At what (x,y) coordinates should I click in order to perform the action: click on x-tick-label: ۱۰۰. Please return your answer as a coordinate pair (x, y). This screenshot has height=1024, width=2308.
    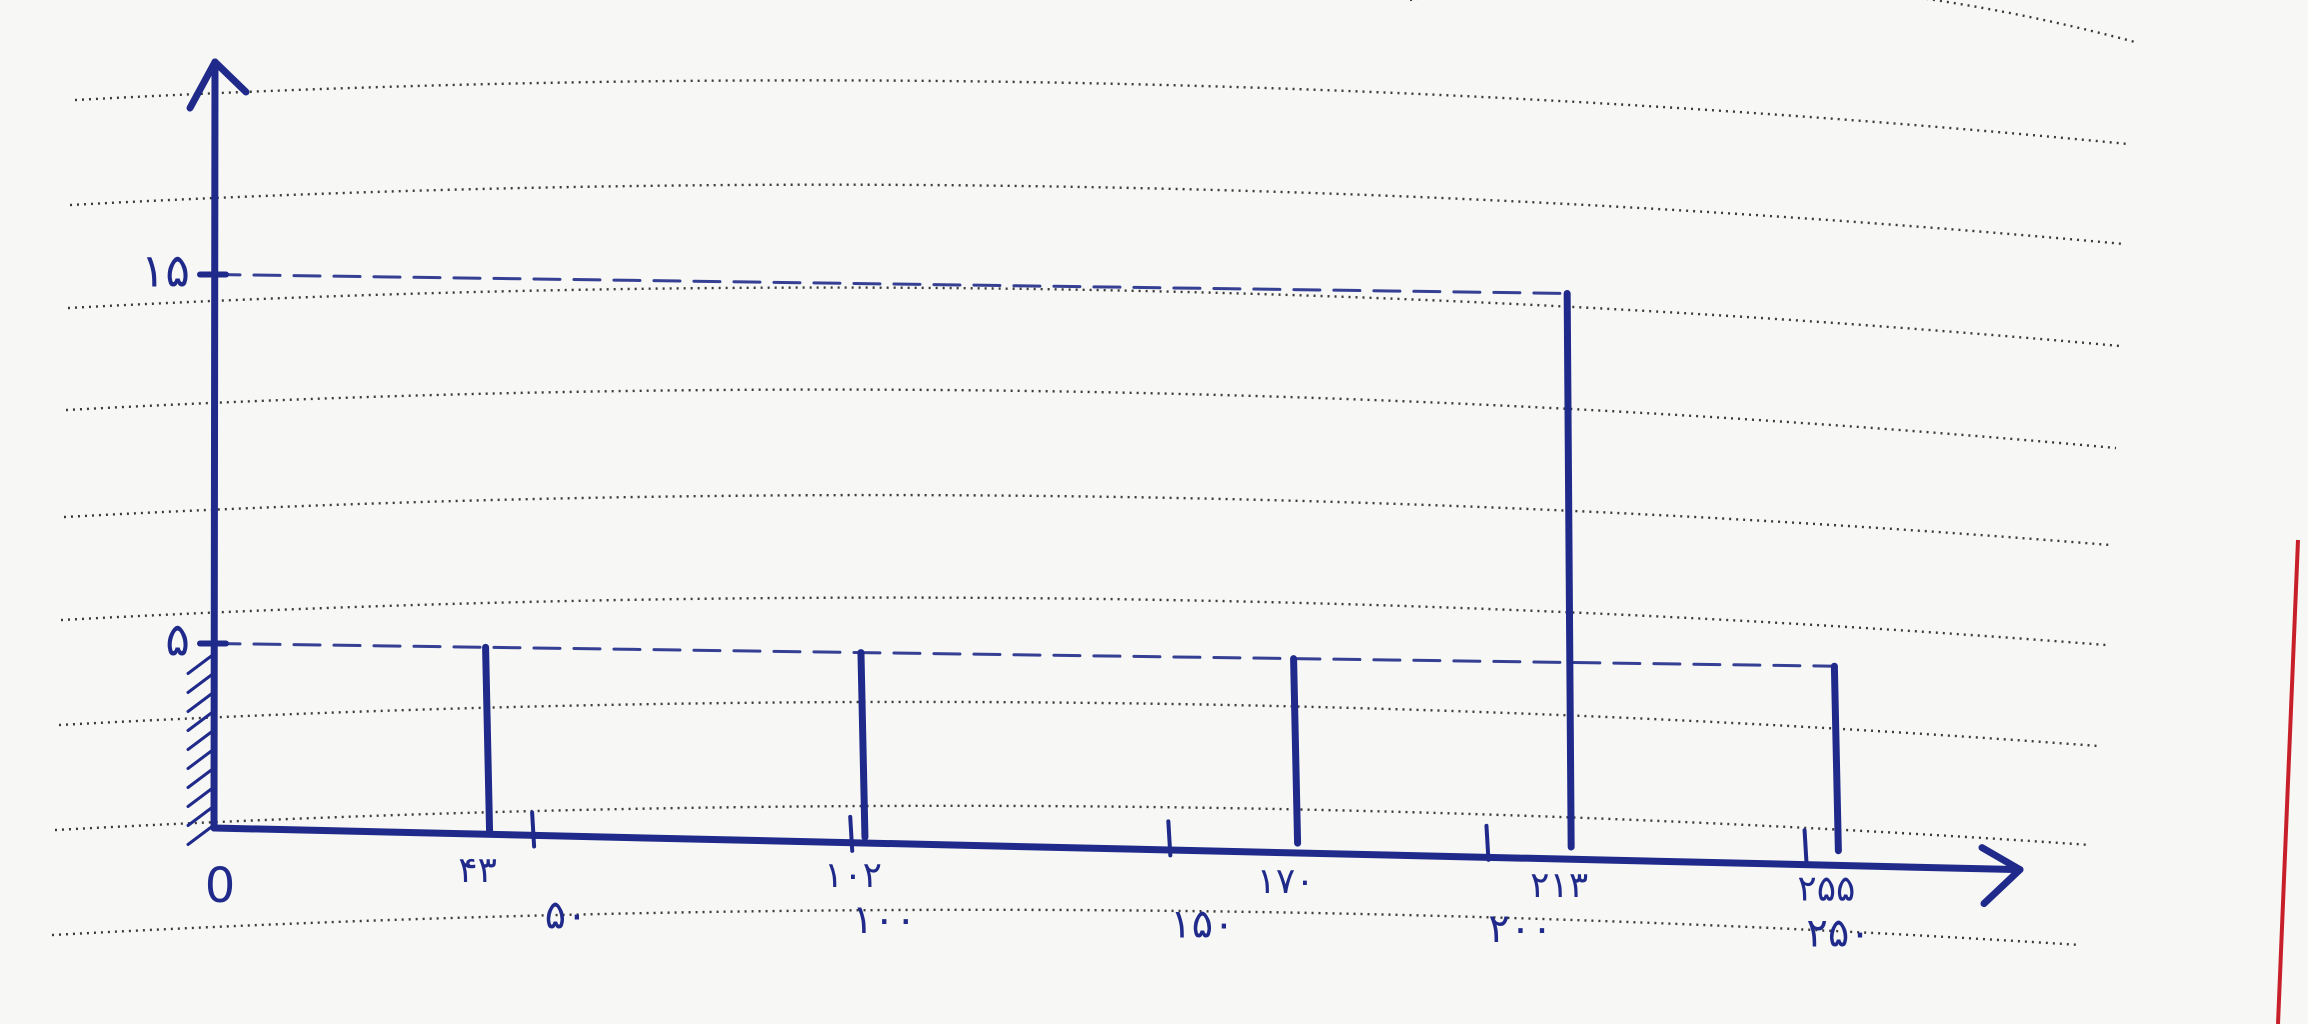
    Looking at the image, I should click on (884, 920).